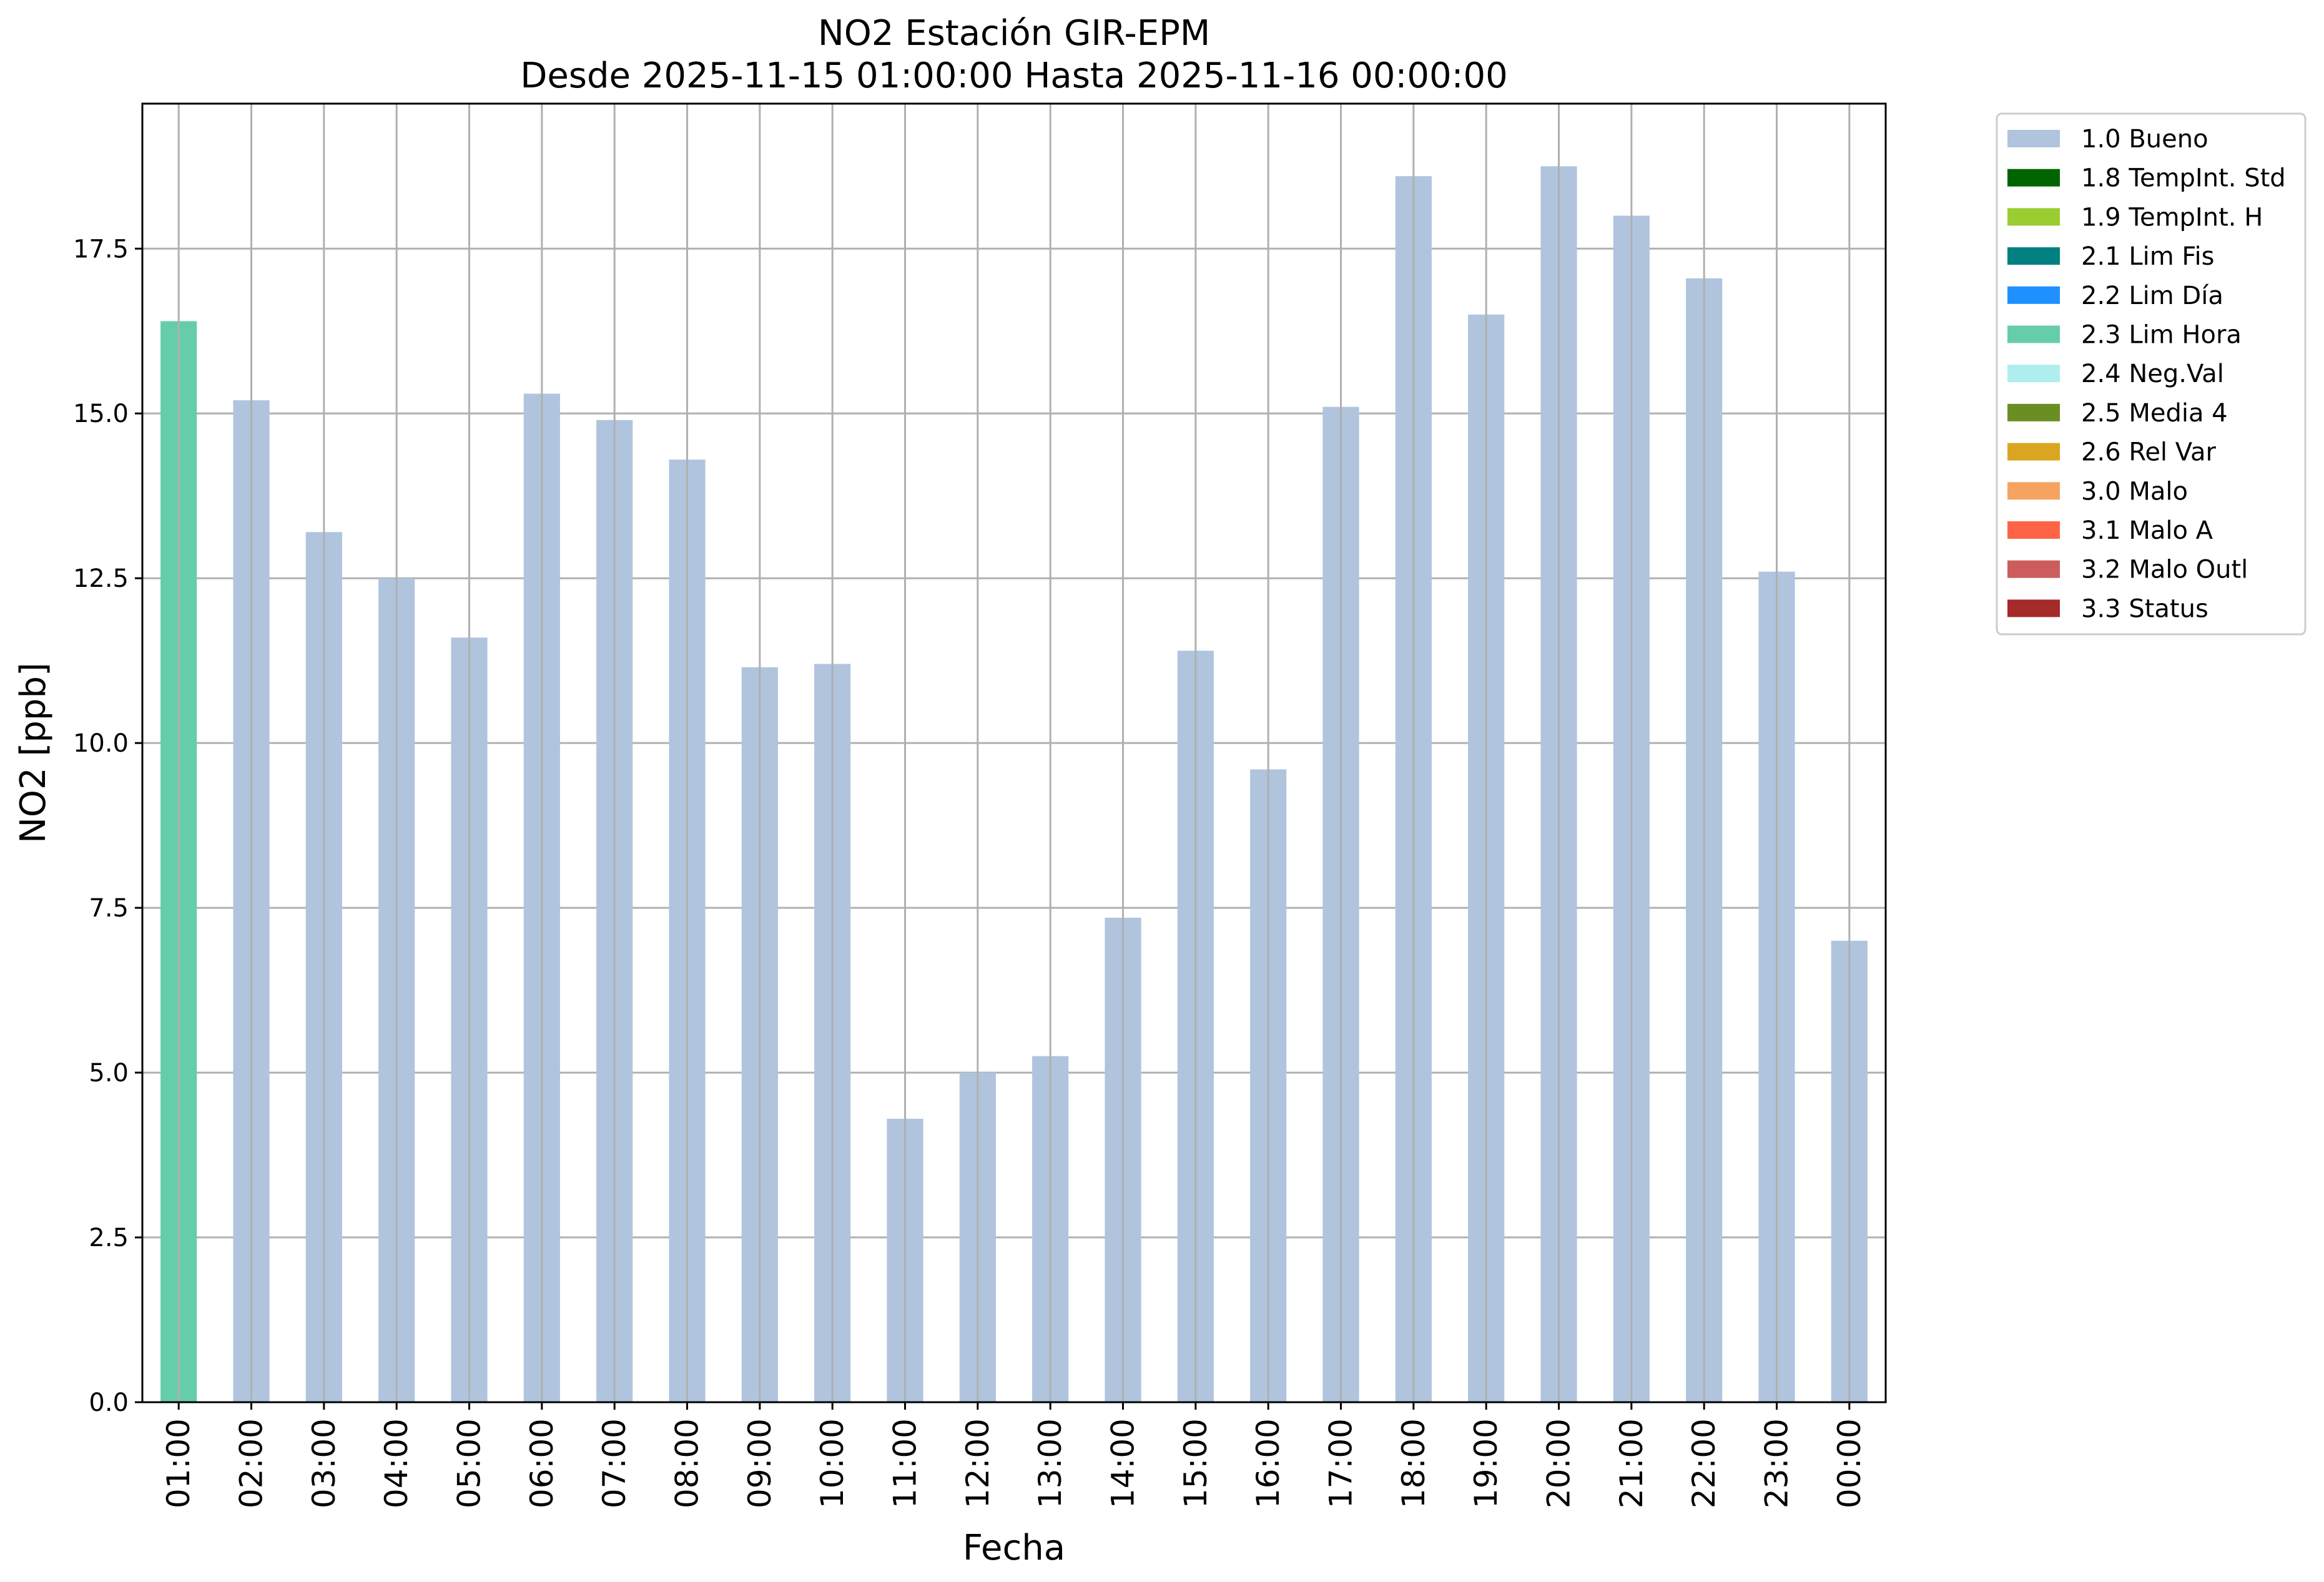  What do you see at coordinates (101, 249) in the screenshot?
I see `y-tick-label: 17.5` at bounding box center [101, 249].